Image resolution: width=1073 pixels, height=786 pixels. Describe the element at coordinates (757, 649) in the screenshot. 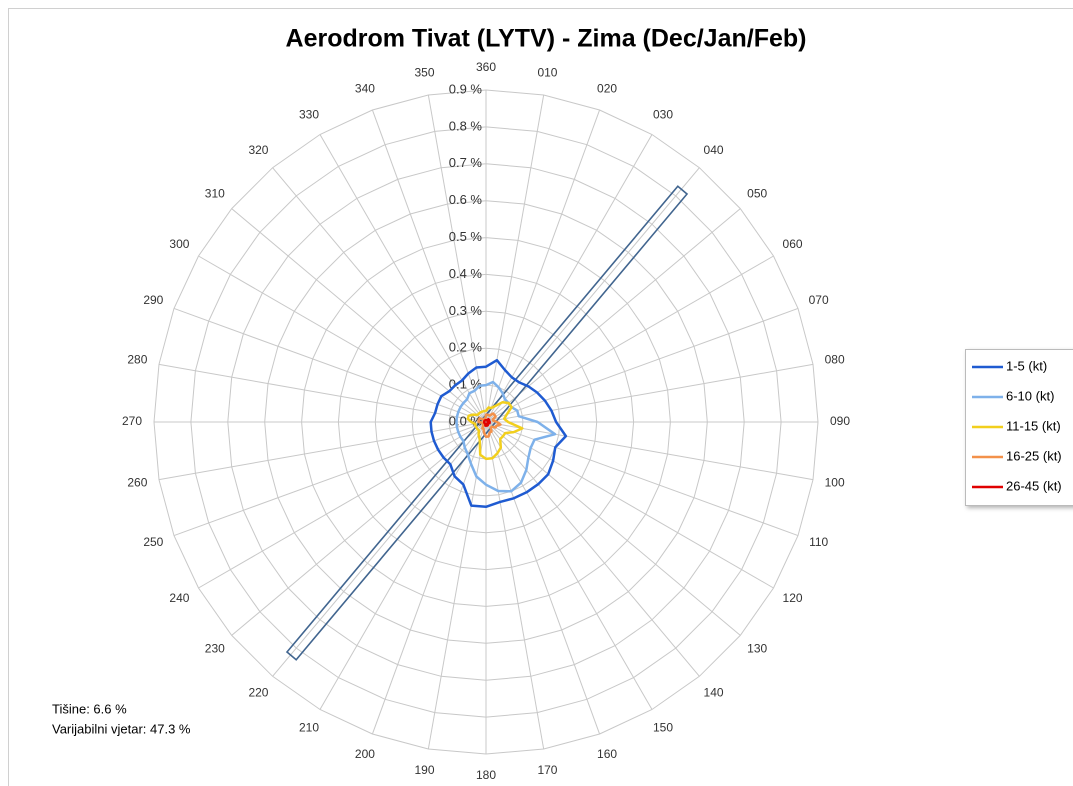

I see `category-label: 130` at that location.